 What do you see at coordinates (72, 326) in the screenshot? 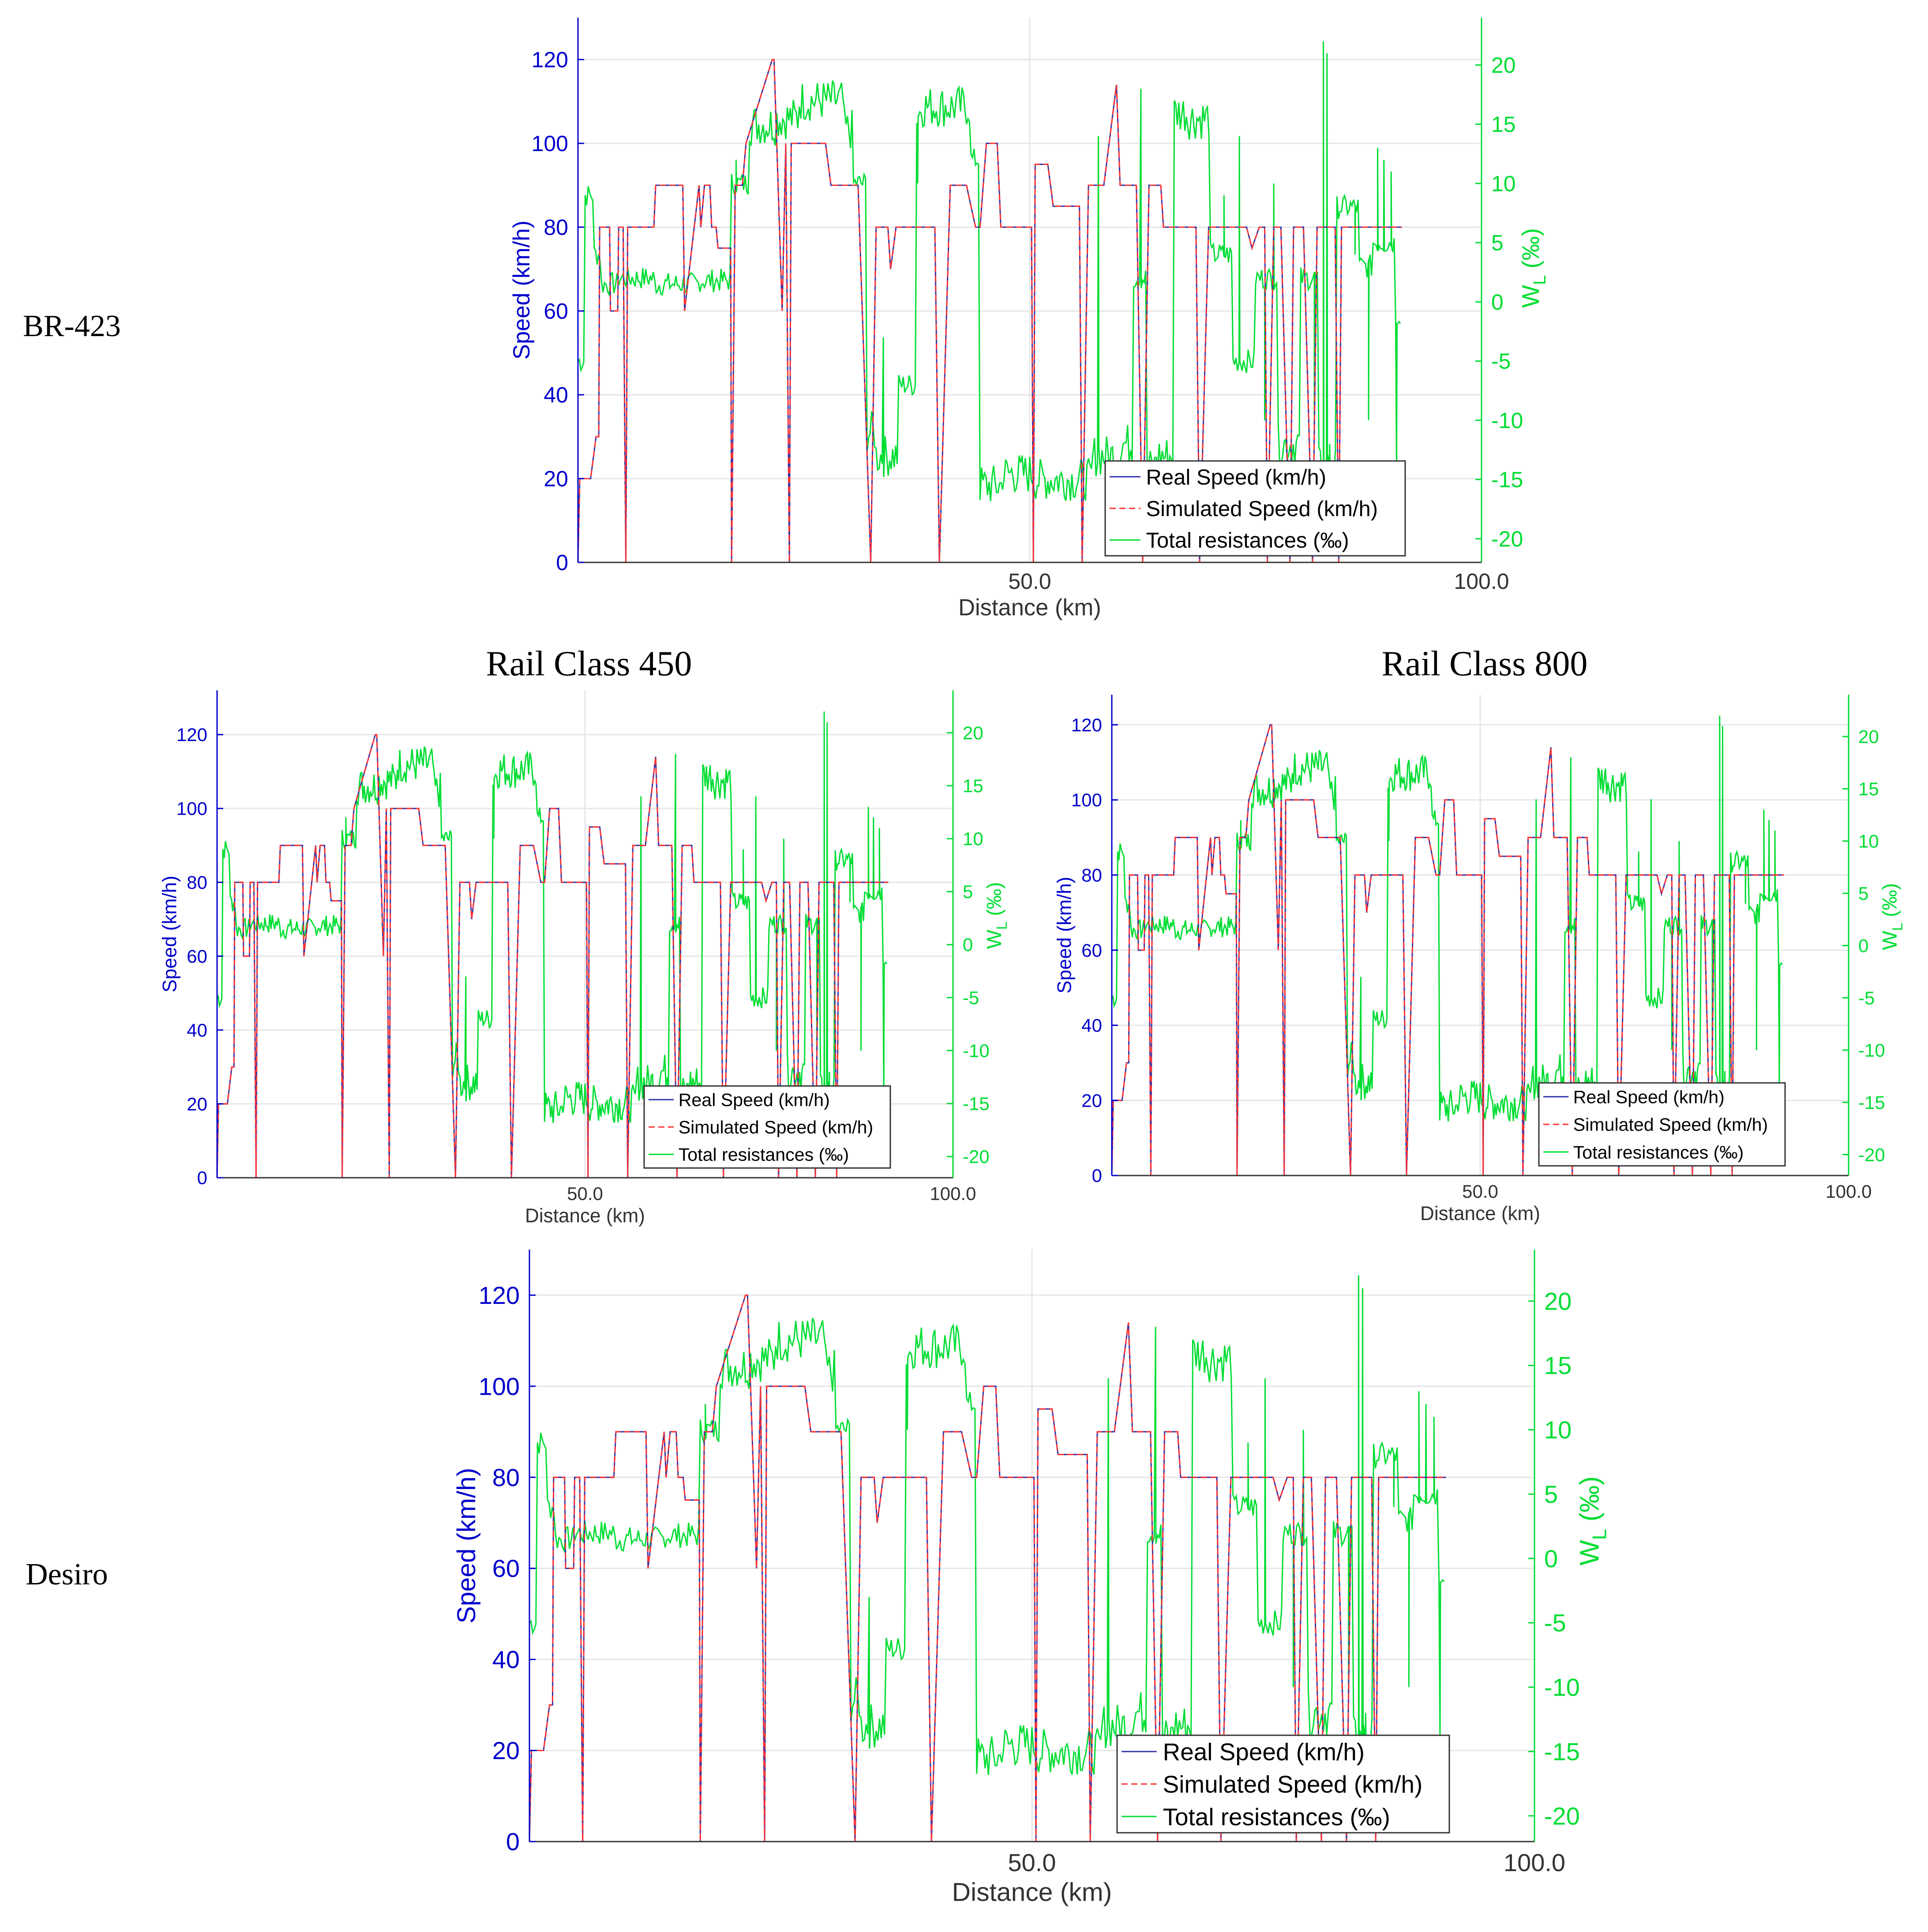
I see `row-label-br423: BR-423` at bounding box center [72, 326].